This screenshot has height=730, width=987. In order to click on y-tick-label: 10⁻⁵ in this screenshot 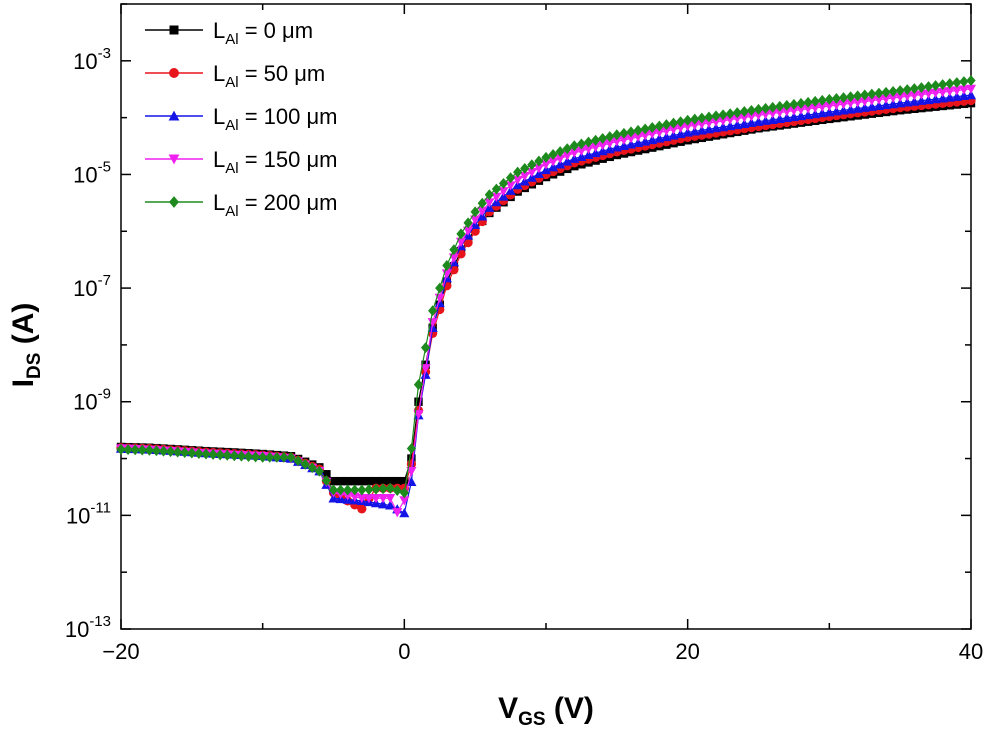, I will do `click(92, 172)`.